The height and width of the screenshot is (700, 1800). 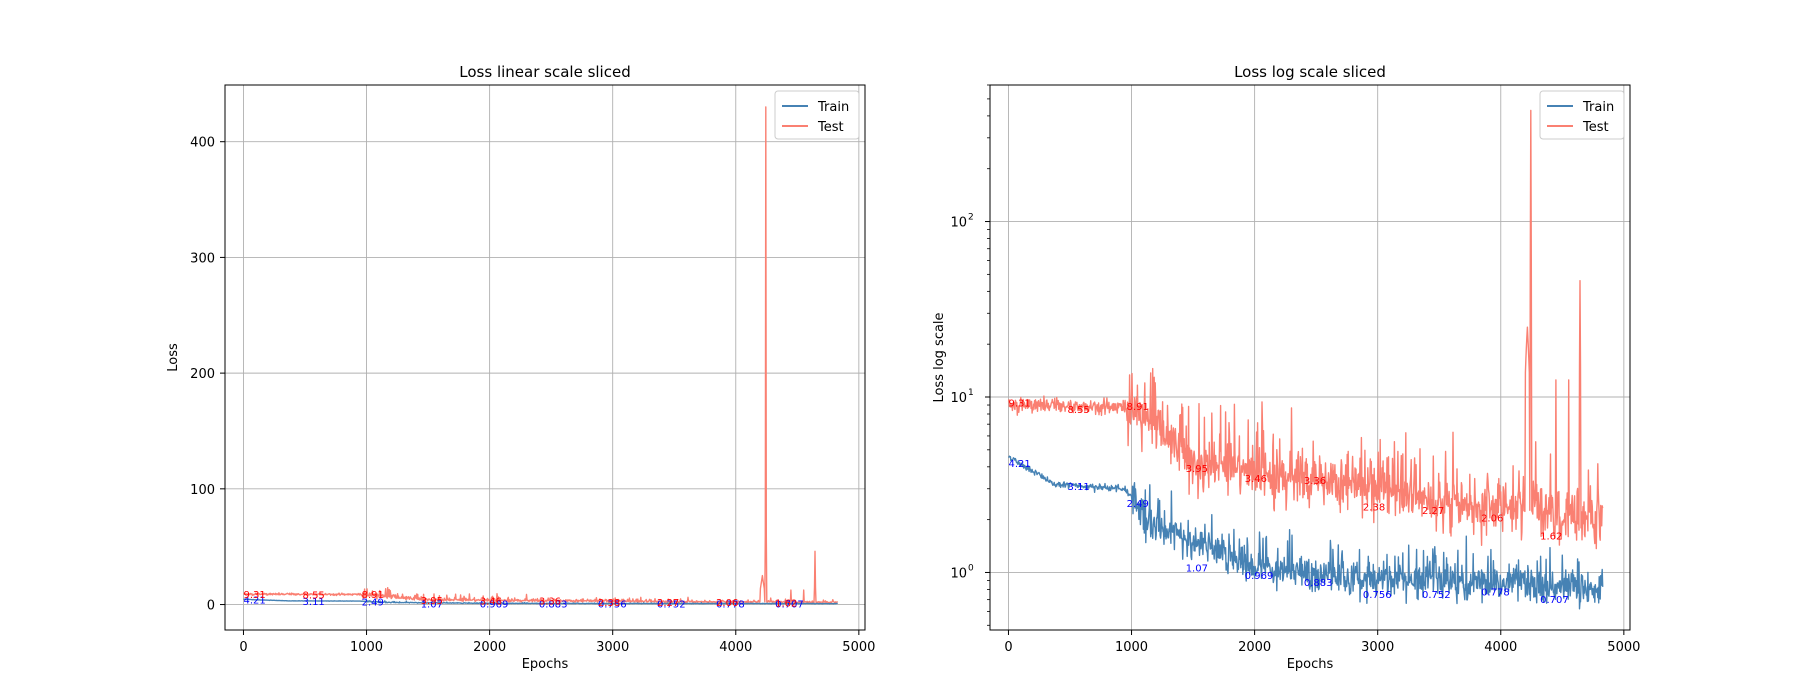 What do you see at coordinates (971, 568) in the screenshot?
I see `y-tick-exponent: 0` at bounding box center [971, 568].